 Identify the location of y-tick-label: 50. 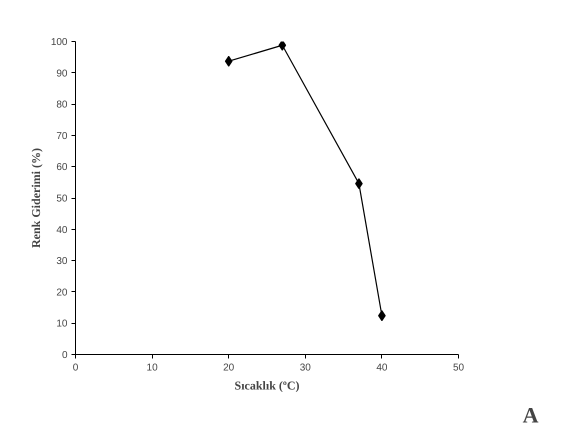
(62, 199).